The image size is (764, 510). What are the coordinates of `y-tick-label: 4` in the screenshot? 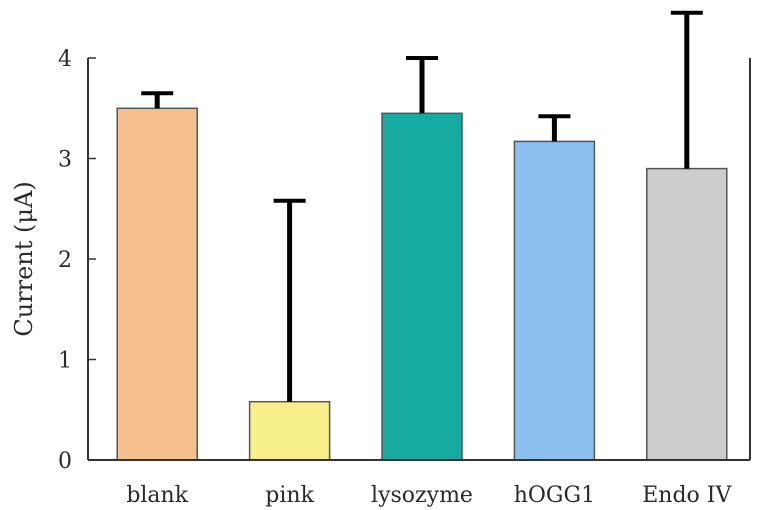 It's located at (65, 59).